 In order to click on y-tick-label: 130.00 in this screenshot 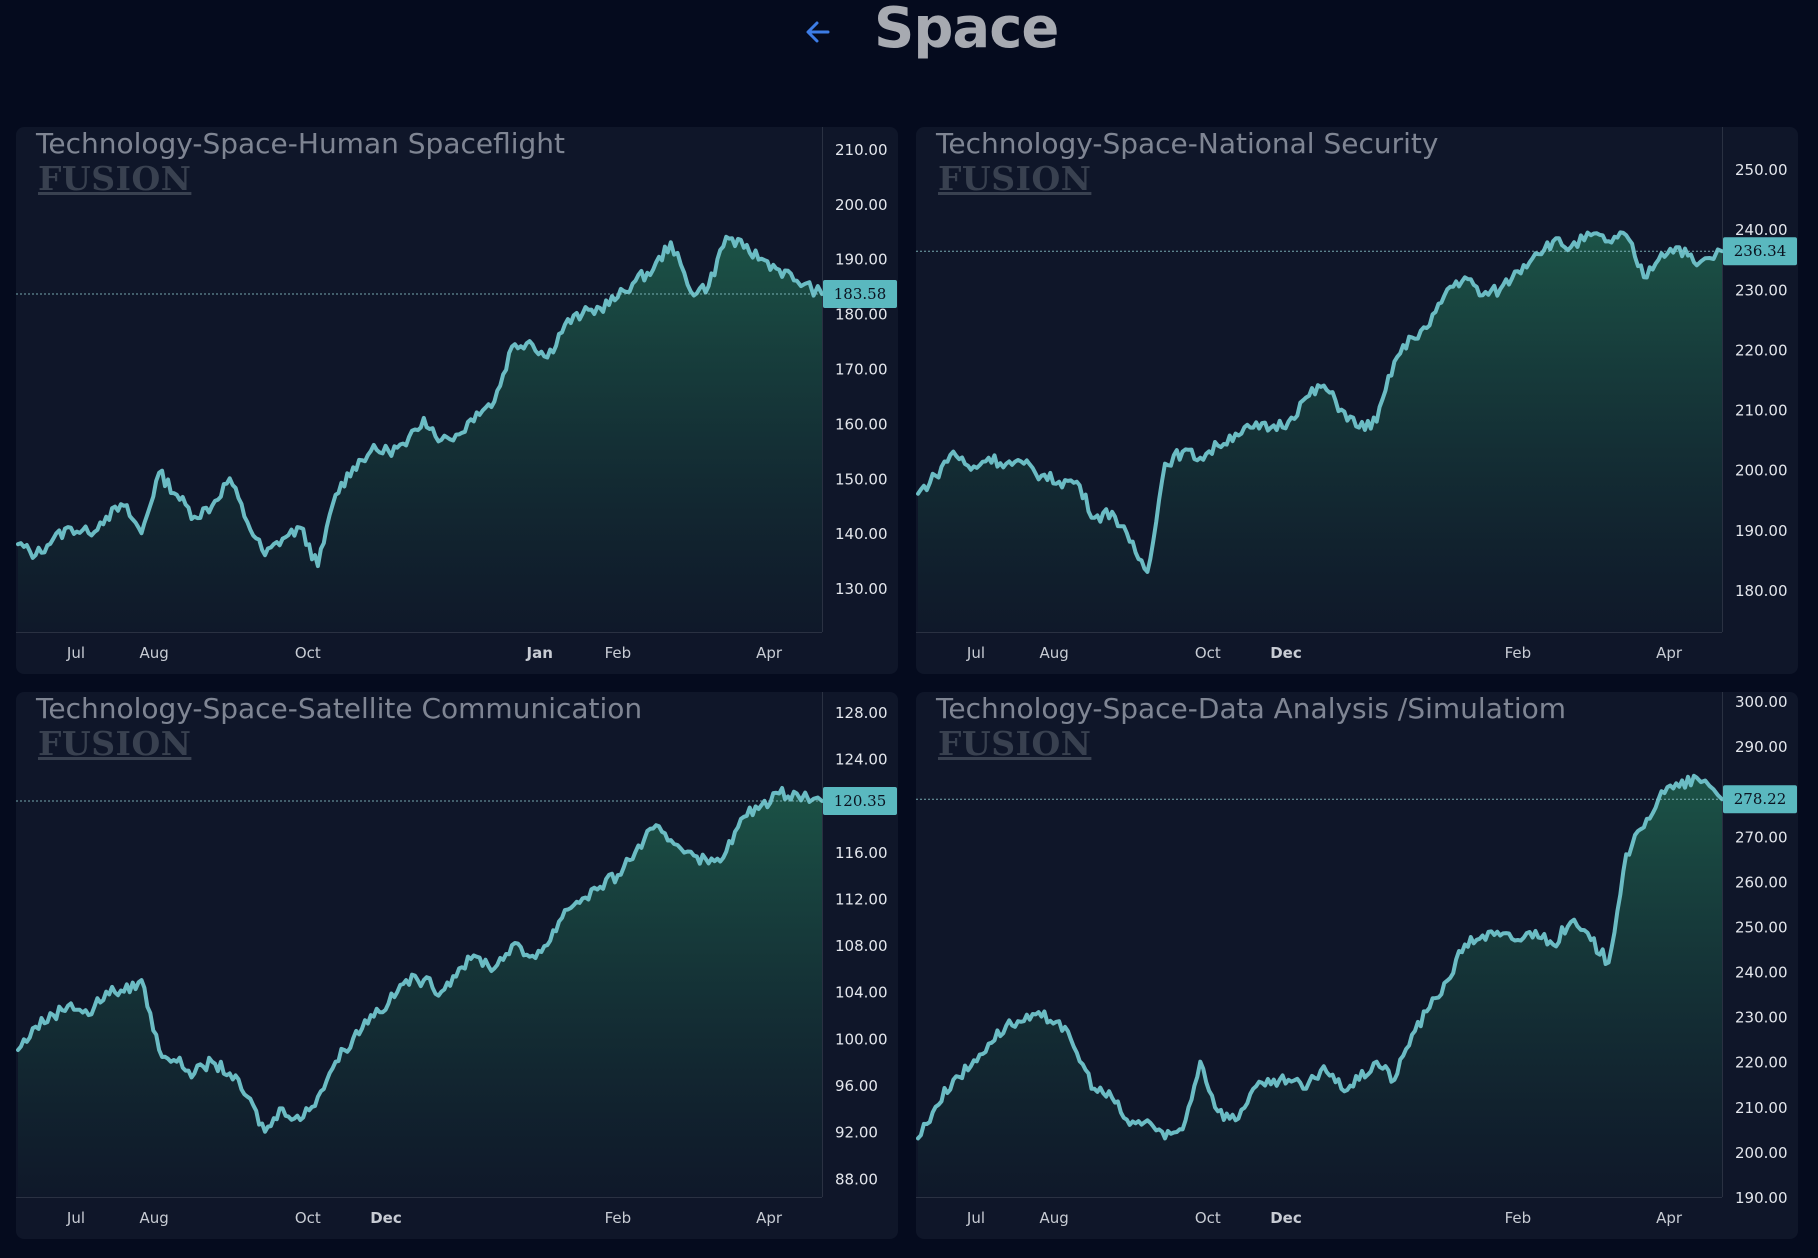, I will do `click(861, 589)`.